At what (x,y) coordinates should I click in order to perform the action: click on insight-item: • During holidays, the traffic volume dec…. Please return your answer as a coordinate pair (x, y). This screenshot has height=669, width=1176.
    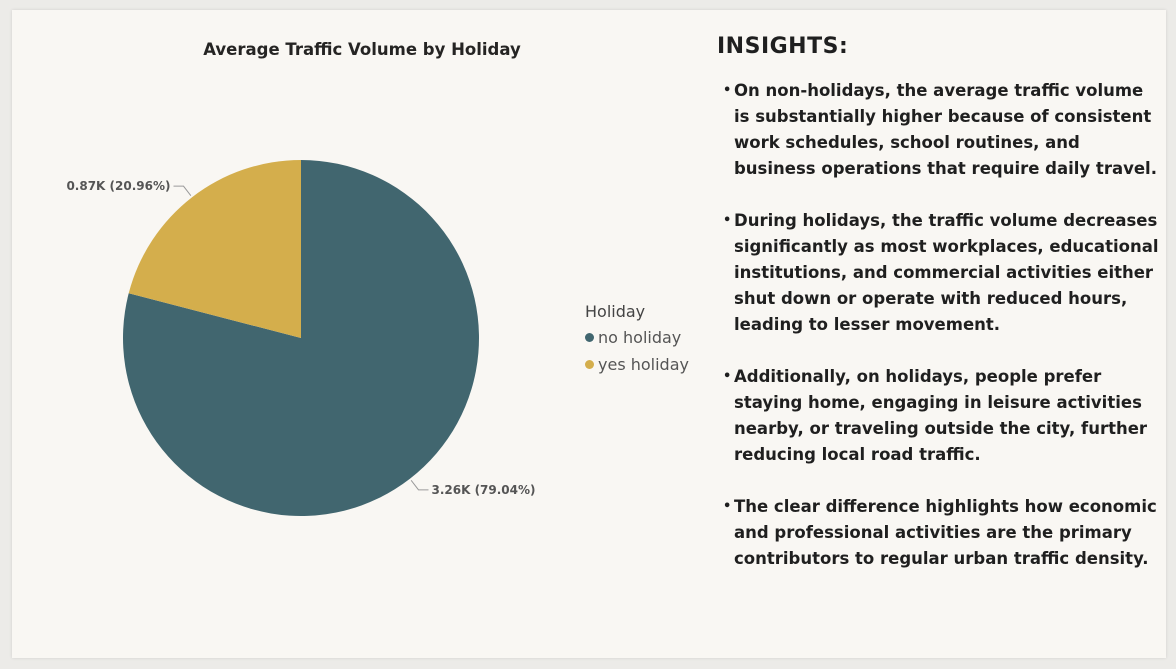
    Looking at the image, I should click on (943, 273).